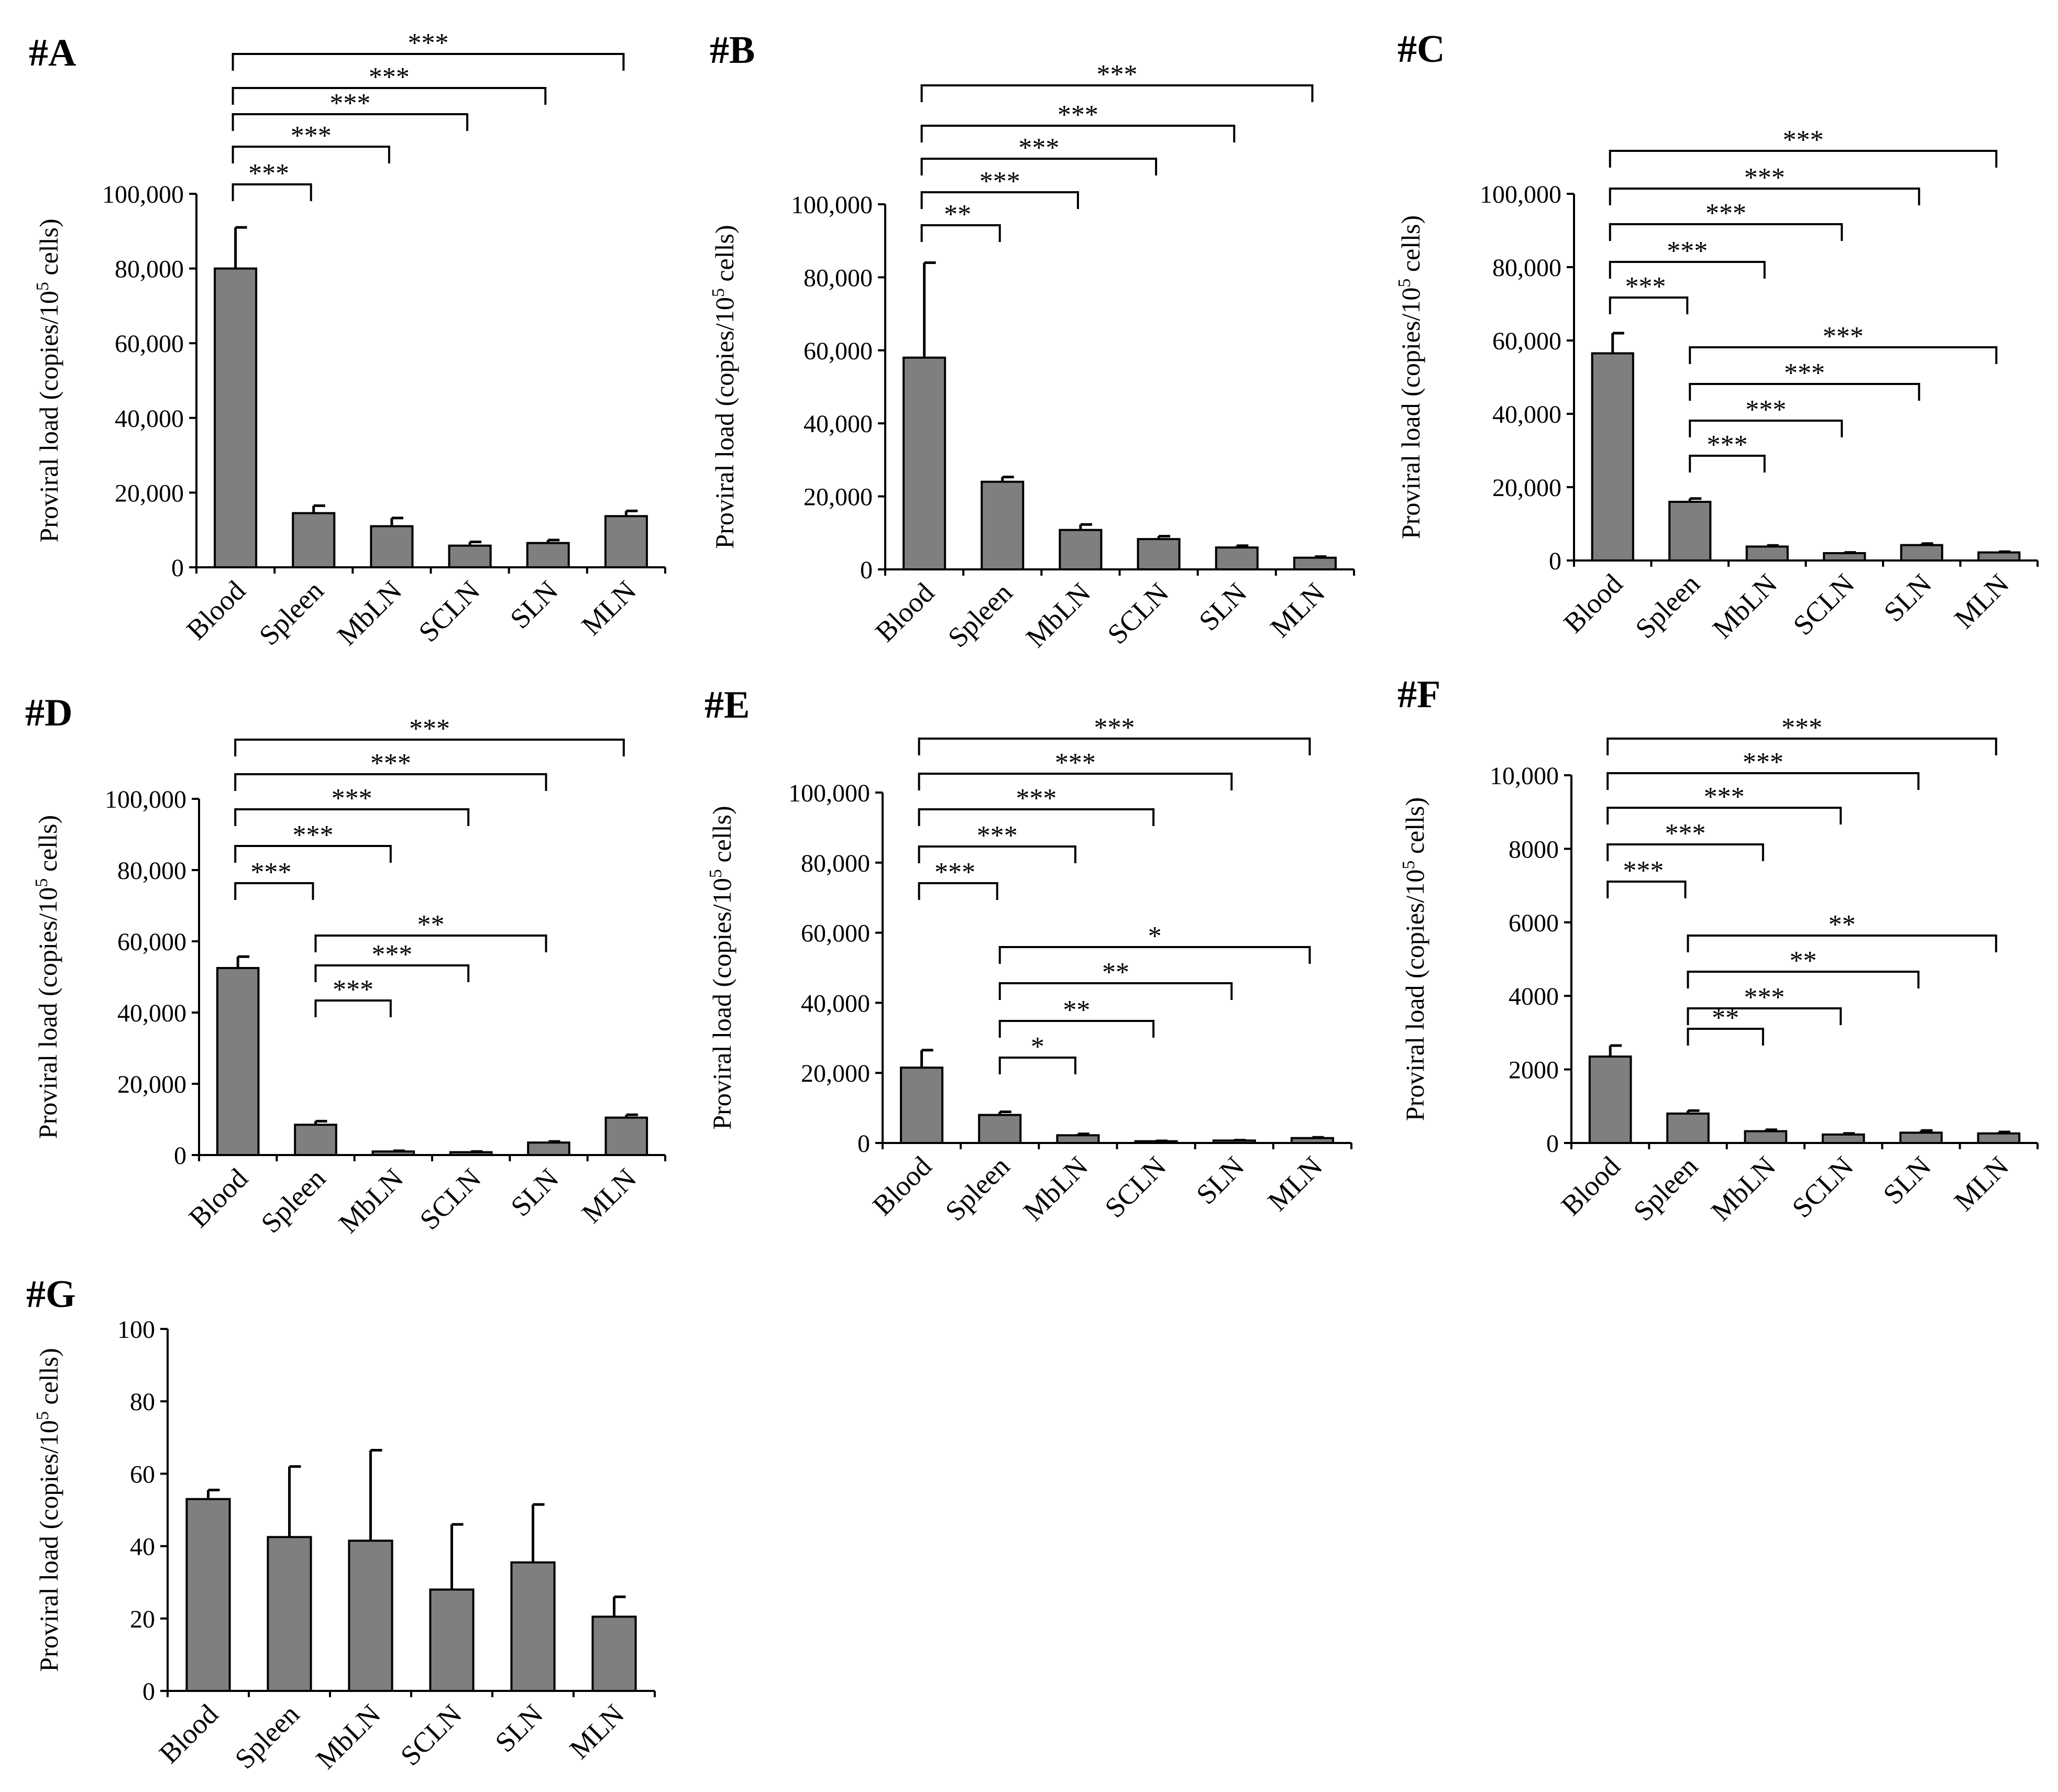 This screenshot has height=1792, width=2058. What do you see at coordinates (732, 50) in the screenshot?
I see `panel-label: #B` at bounding box center [732, 50].